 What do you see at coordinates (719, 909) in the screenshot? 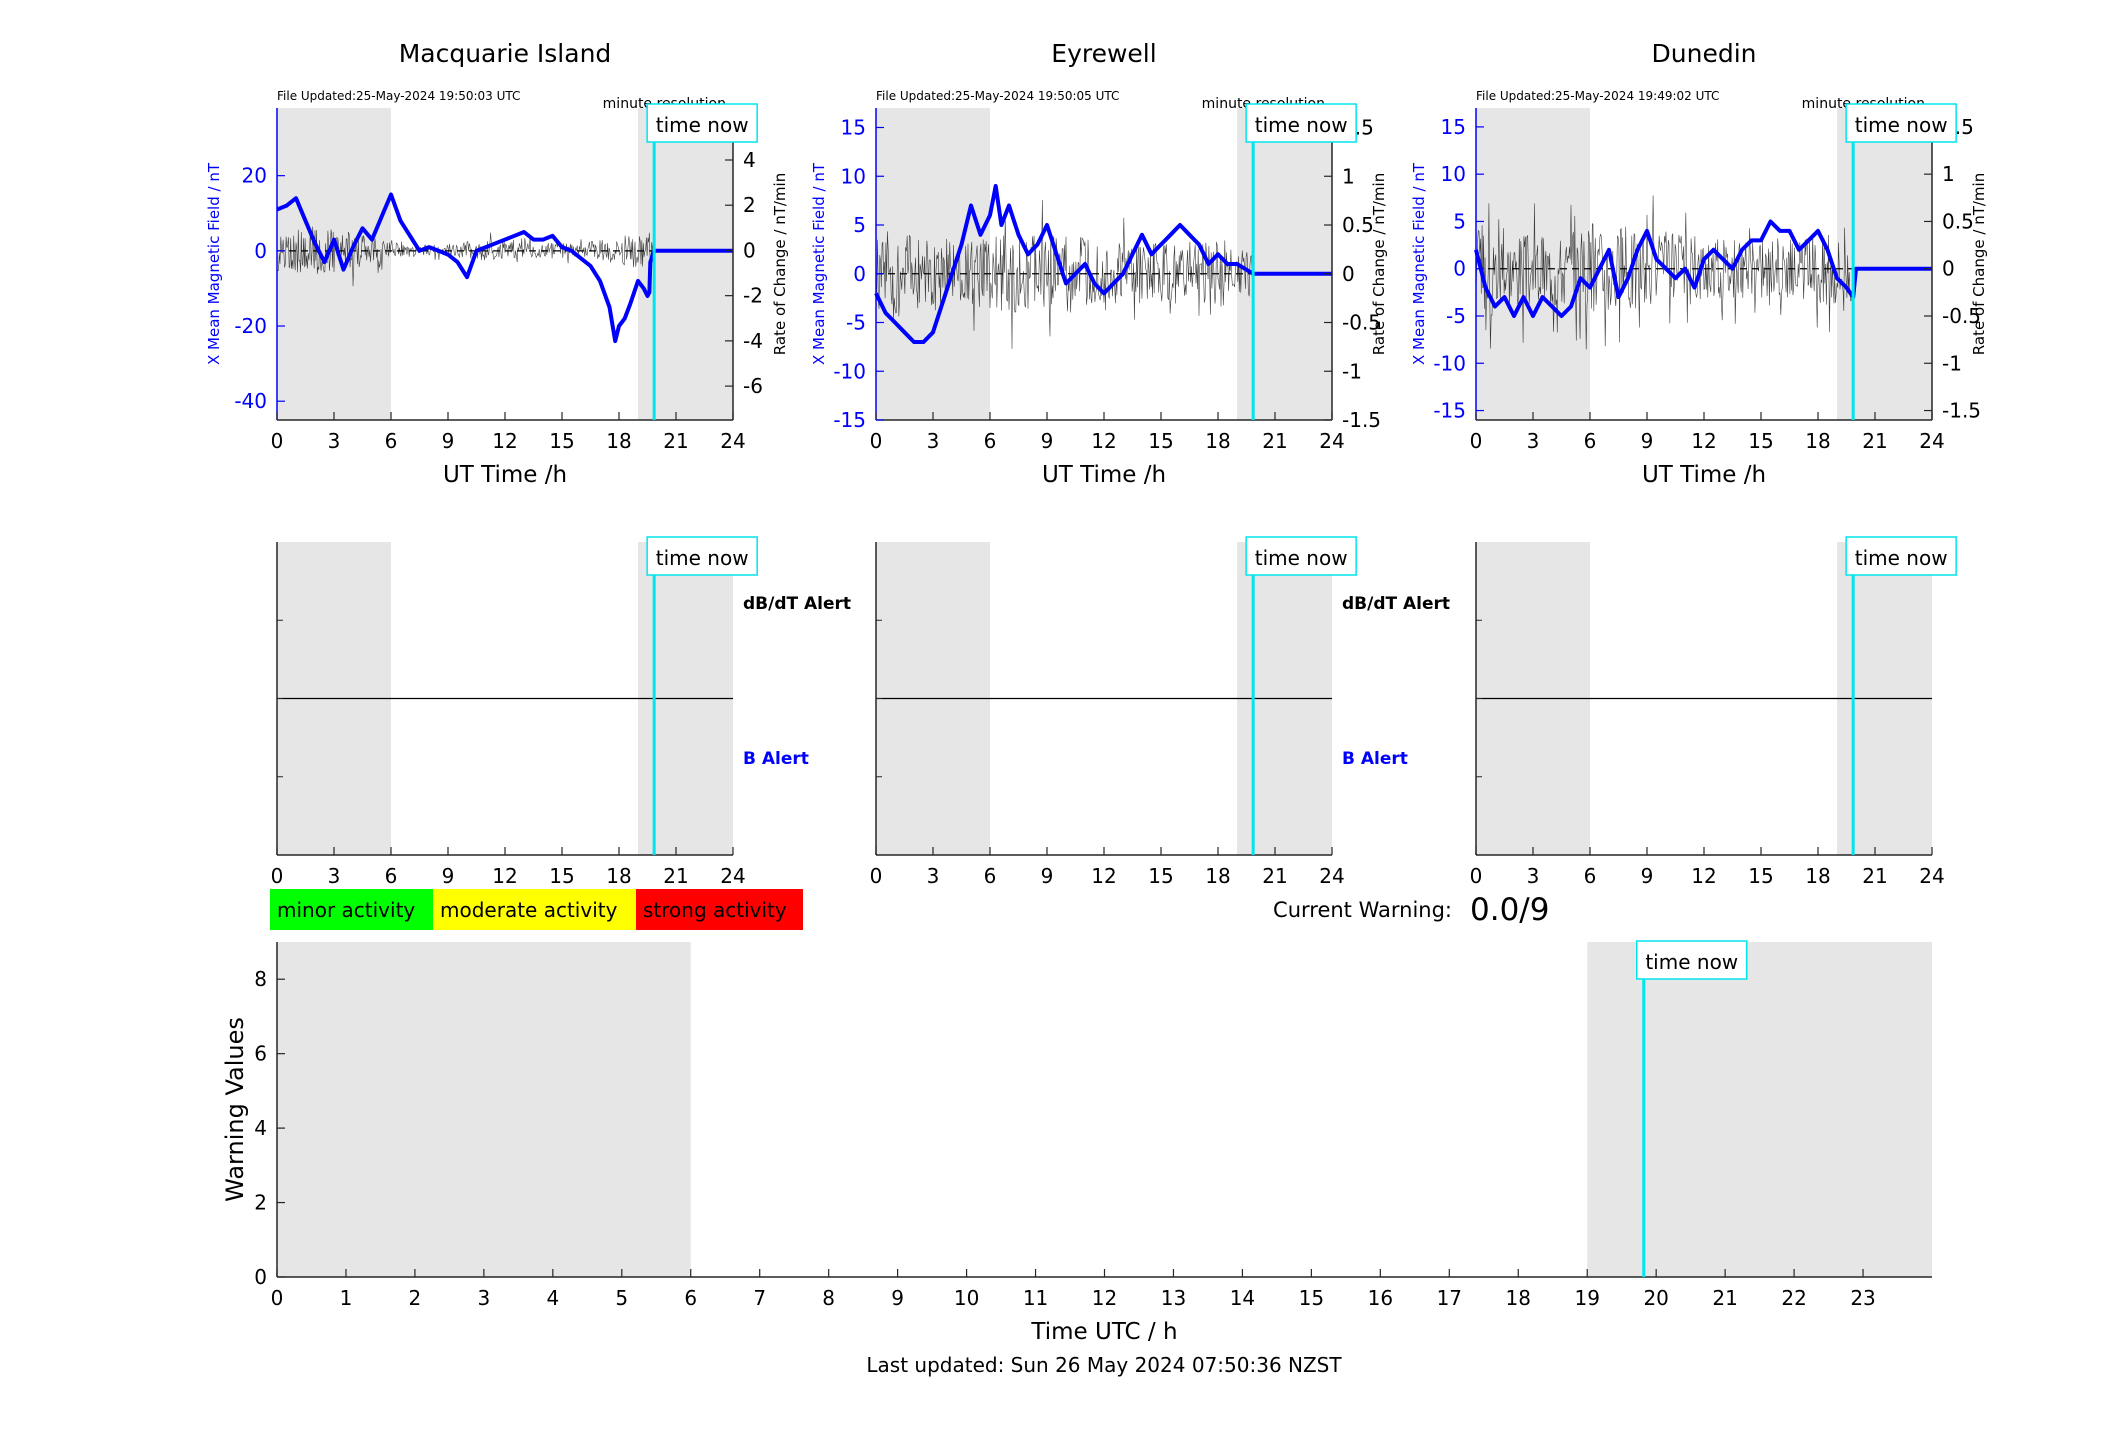
I see `legend-swatch-strong-activity` at bounding box center [719, 909].